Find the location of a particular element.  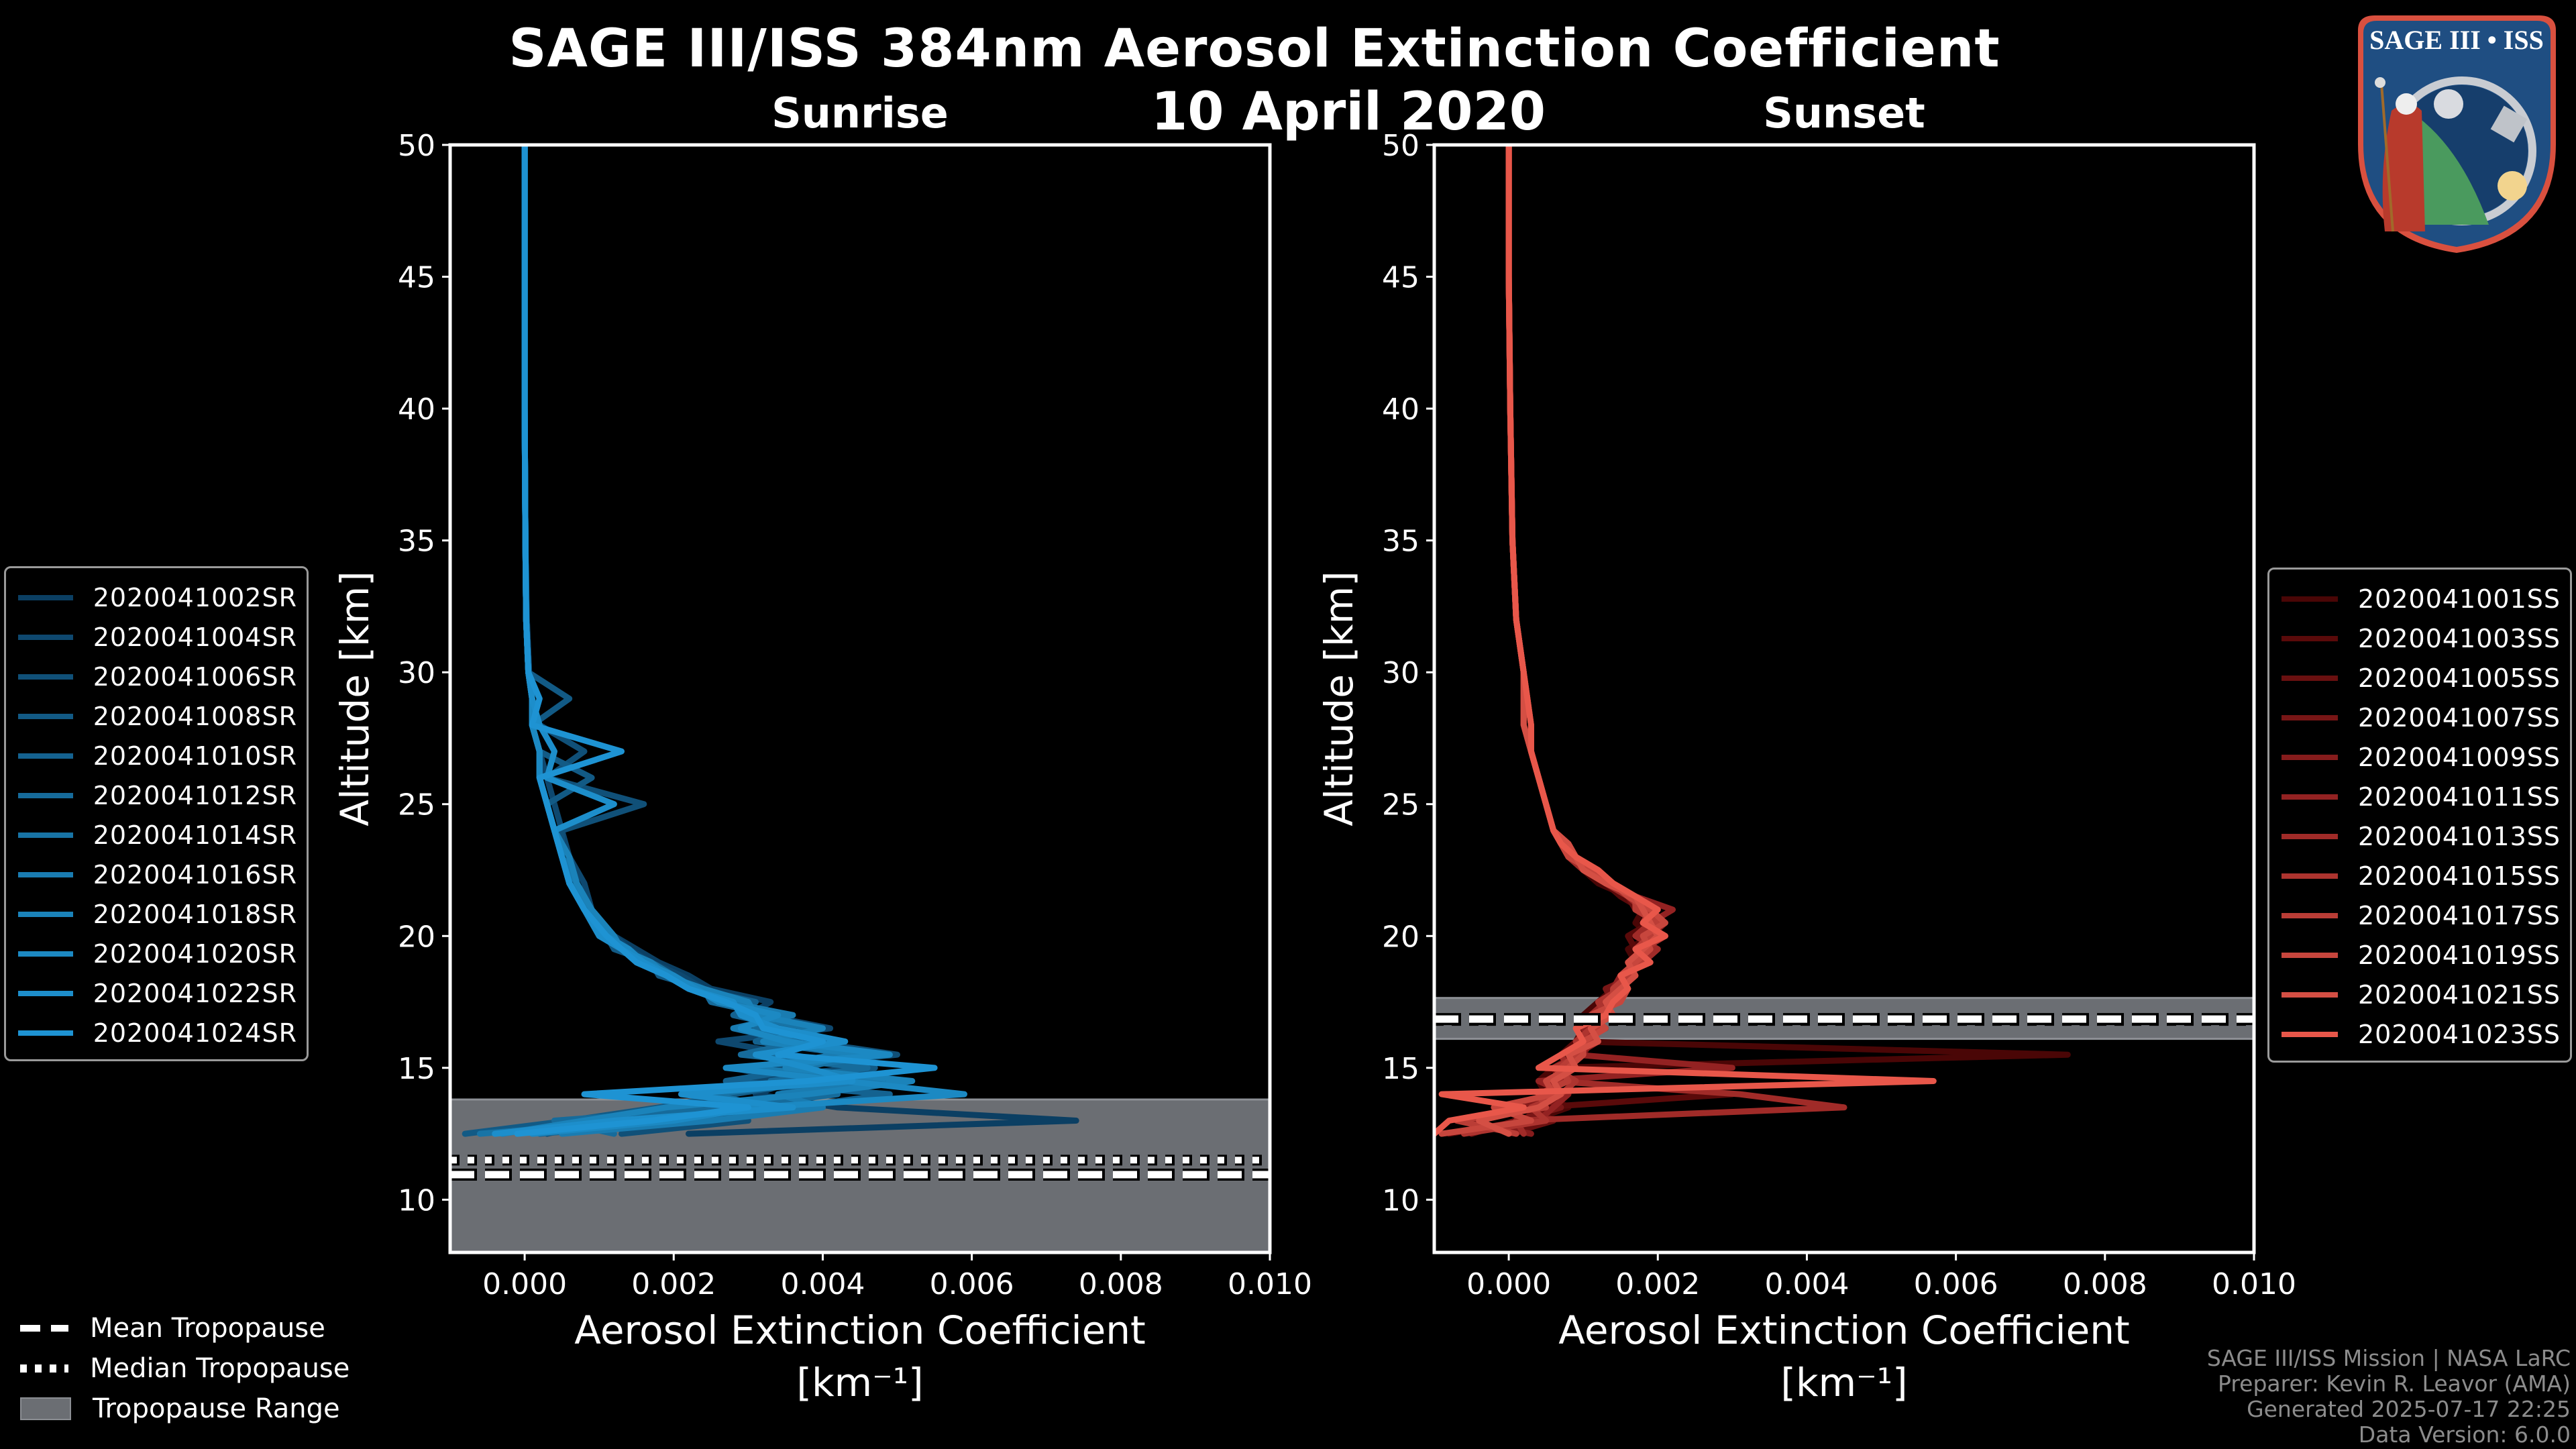

earth-icon is located at coordinates (2453, 171).